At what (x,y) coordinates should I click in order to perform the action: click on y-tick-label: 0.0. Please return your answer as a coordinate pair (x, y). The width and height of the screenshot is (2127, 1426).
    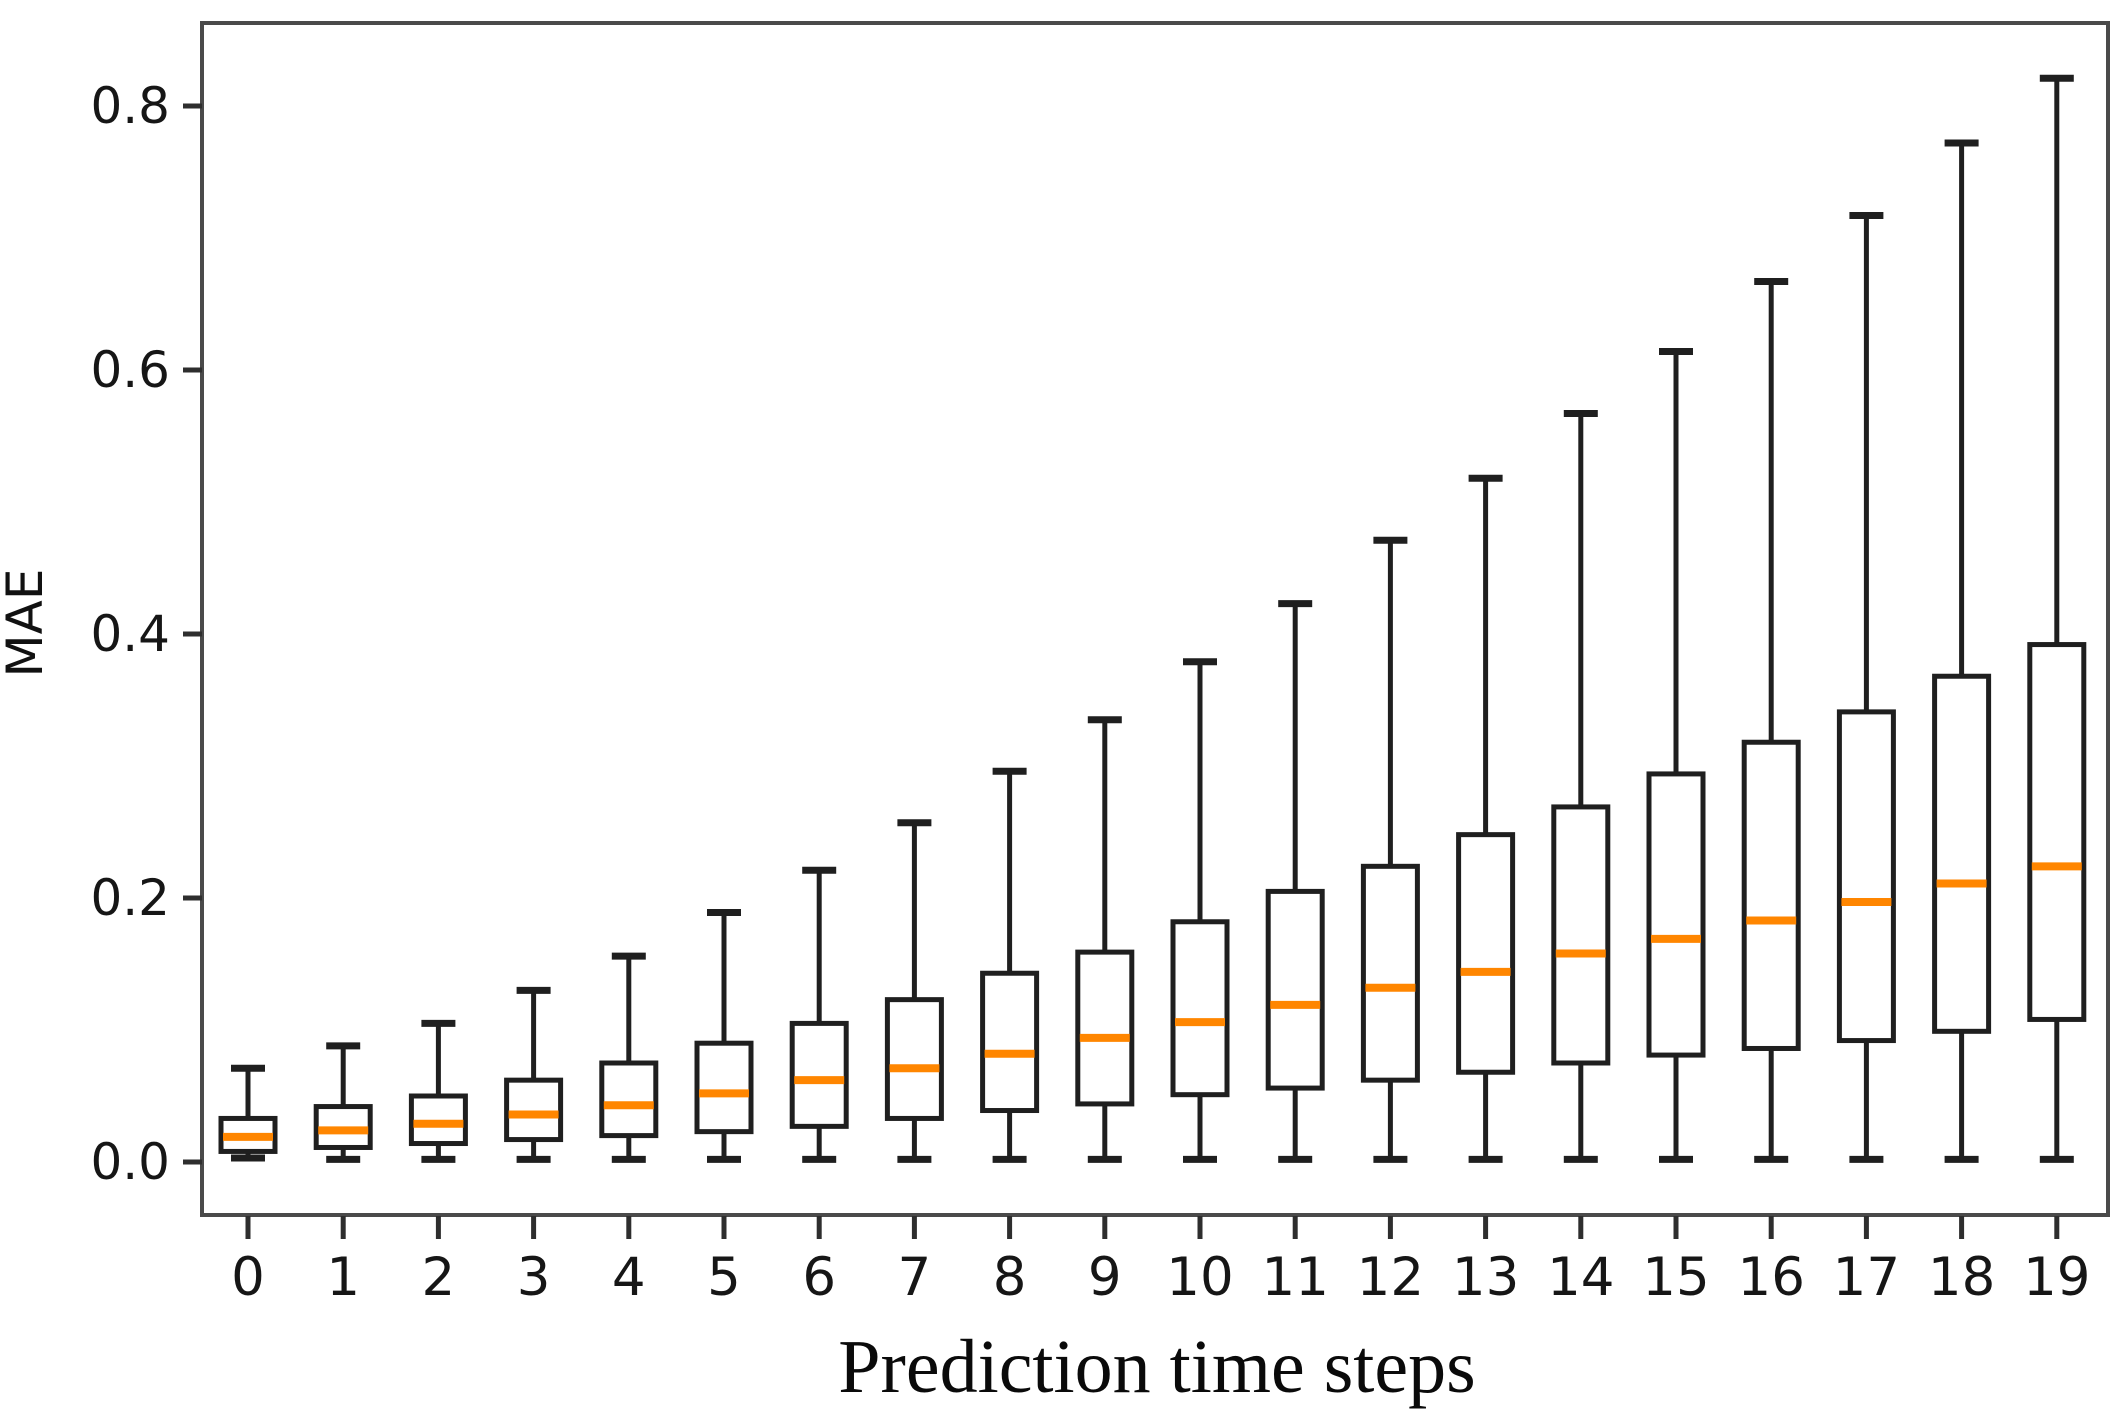
    Looking at the image, I should click on (130, 1162).